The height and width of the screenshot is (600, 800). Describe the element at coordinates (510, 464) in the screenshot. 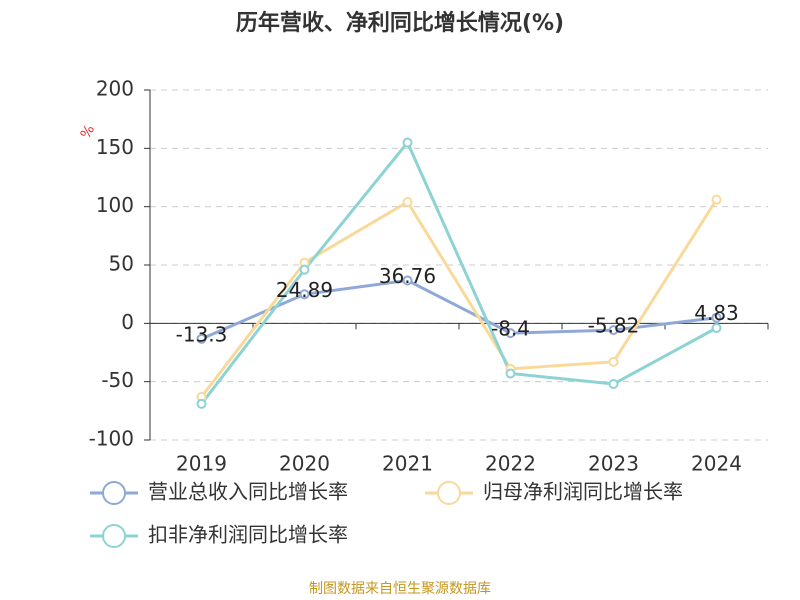

I see `x-tick-label: 2022` at that location.